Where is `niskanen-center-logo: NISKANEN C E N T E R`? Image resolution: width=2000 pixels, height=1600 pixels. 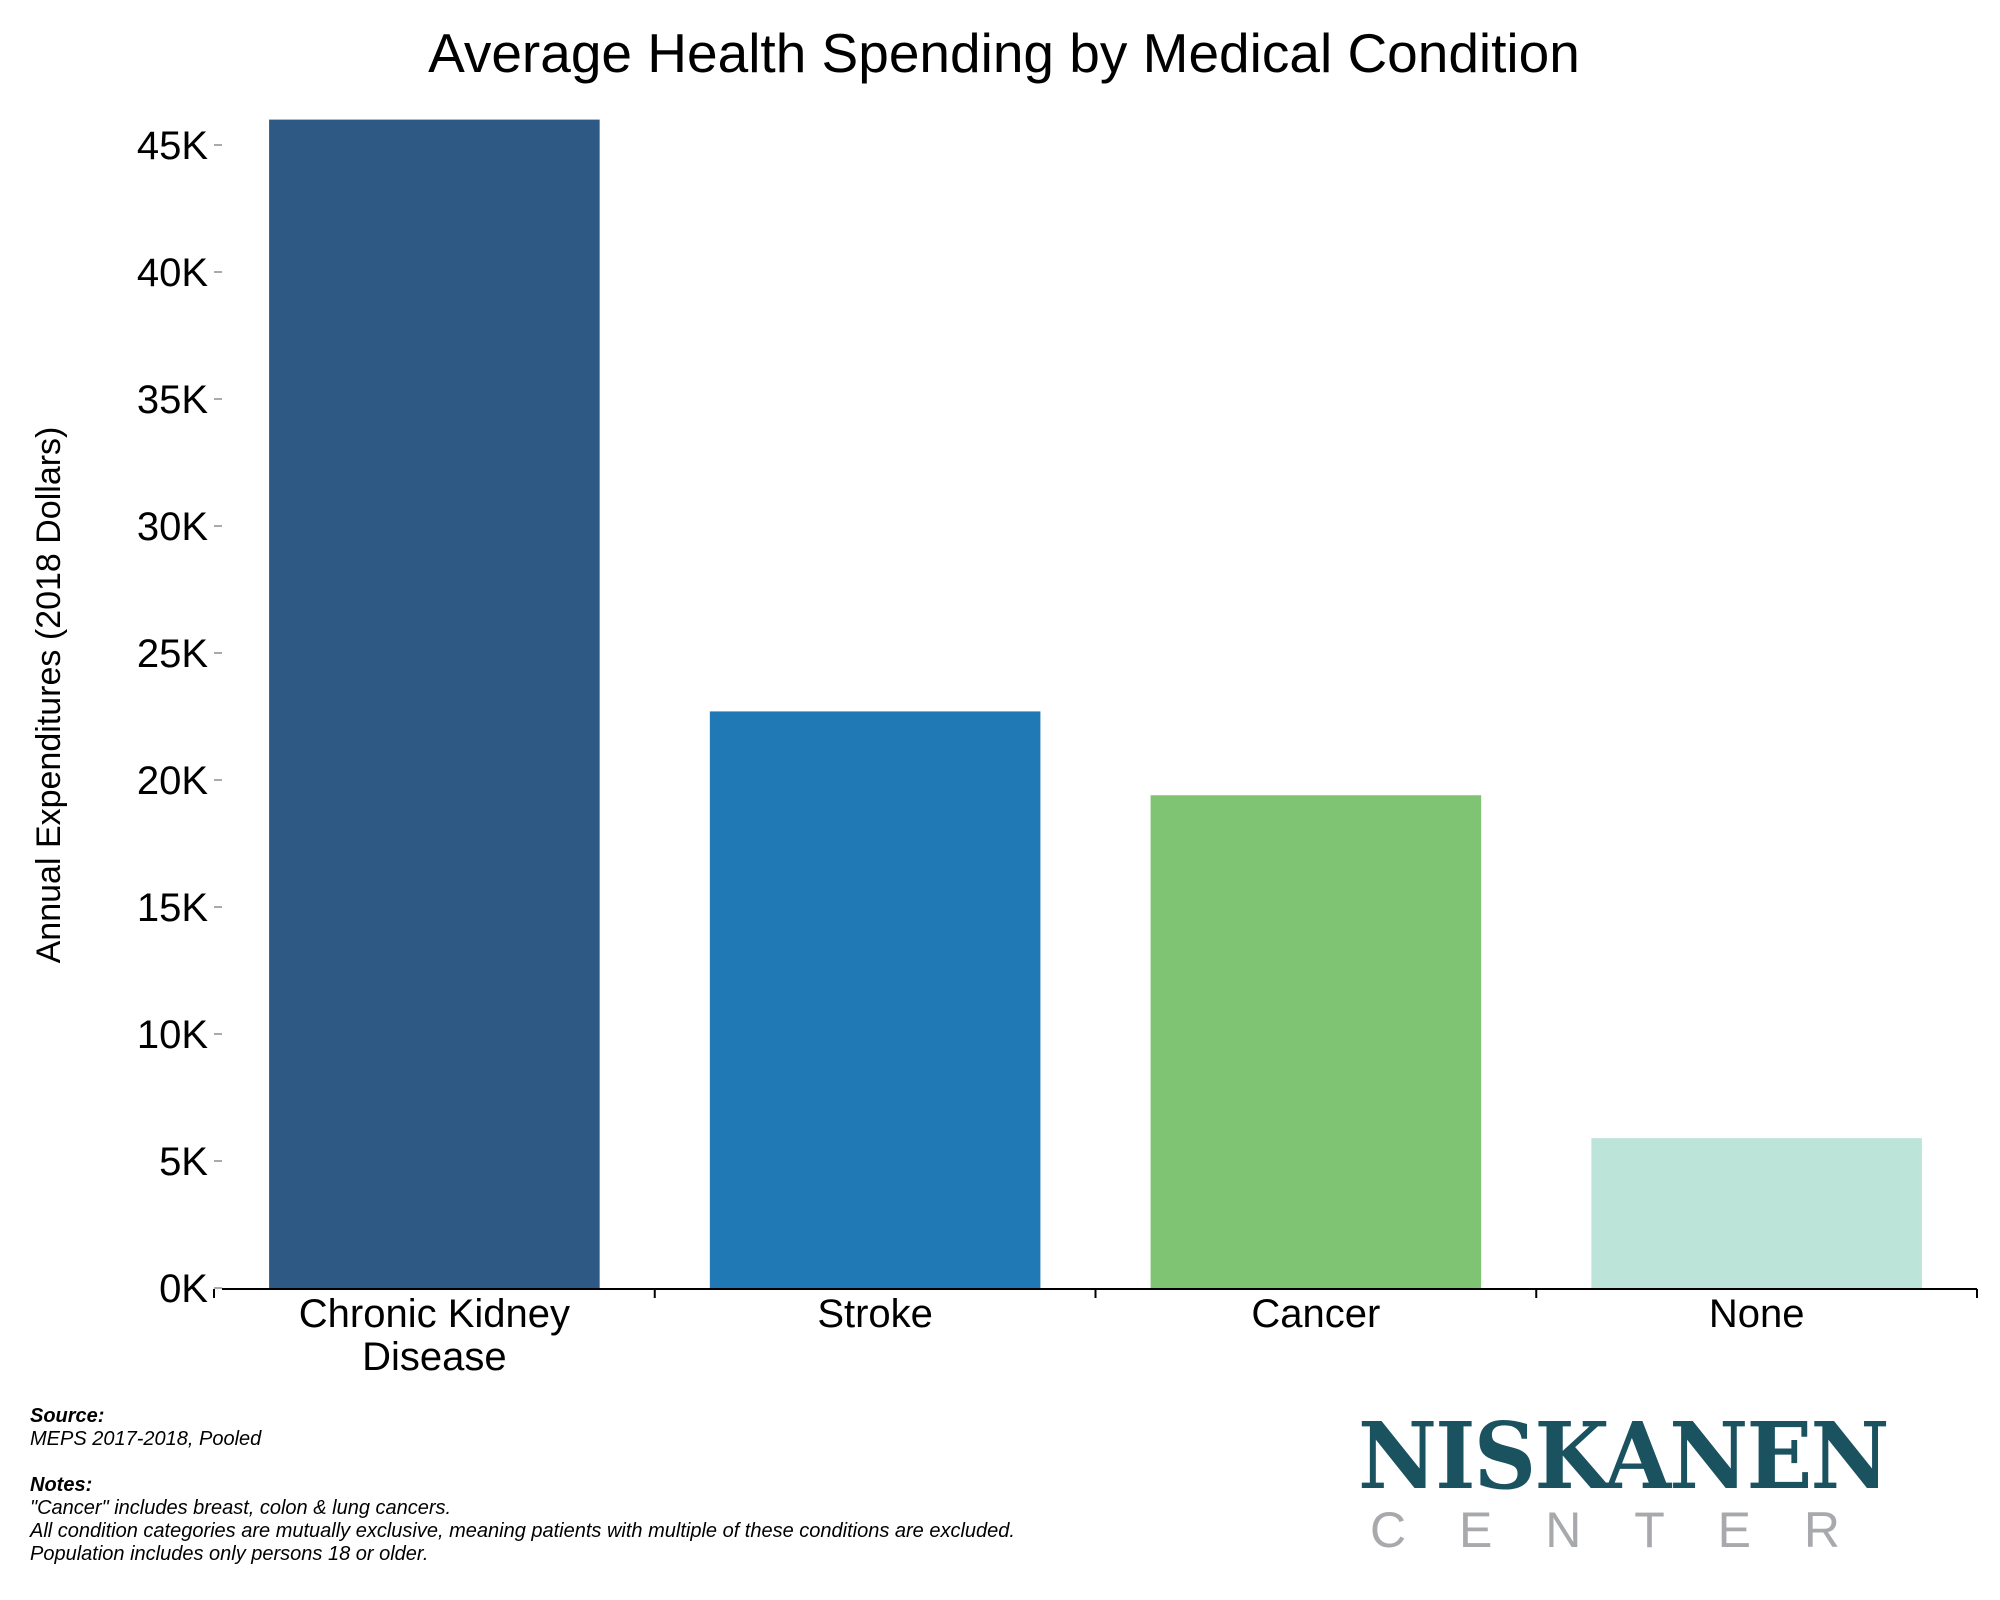
niskanen-center-logo: NISKANEN C E N T E R is located at coordinates (1624, 1479).